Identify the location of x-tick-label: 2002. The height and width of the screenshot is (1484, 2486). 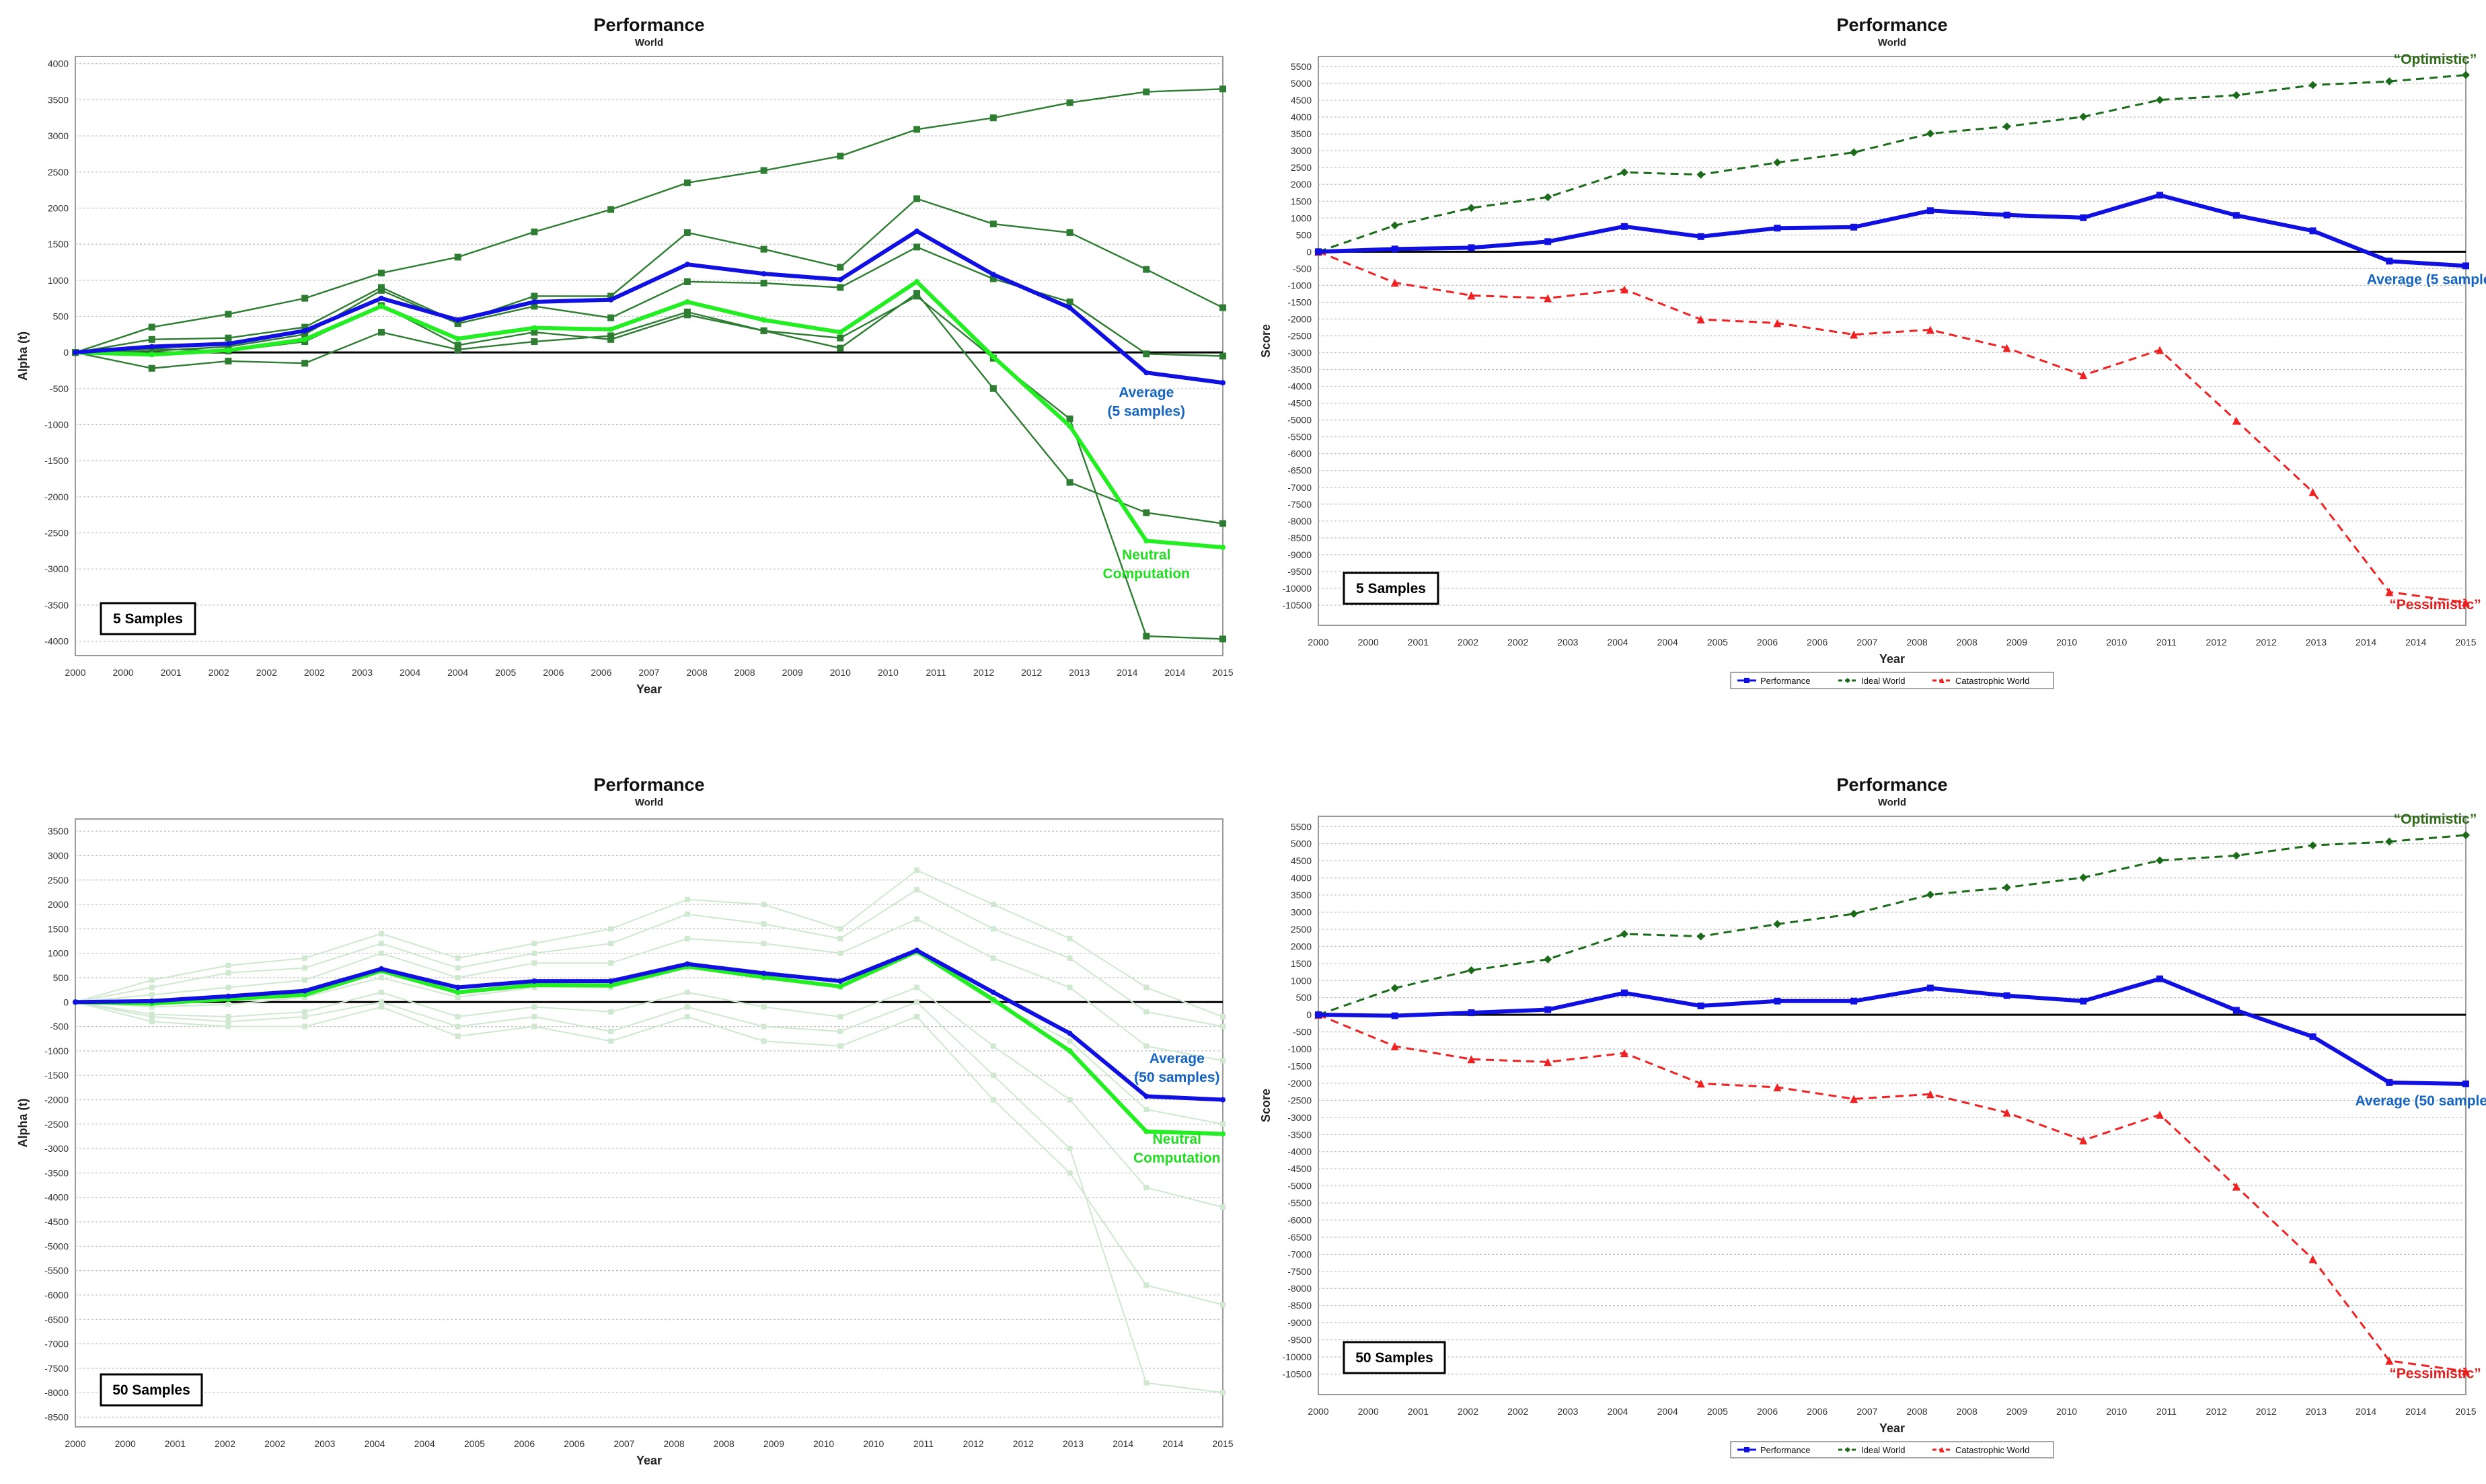
(1468, 1411).